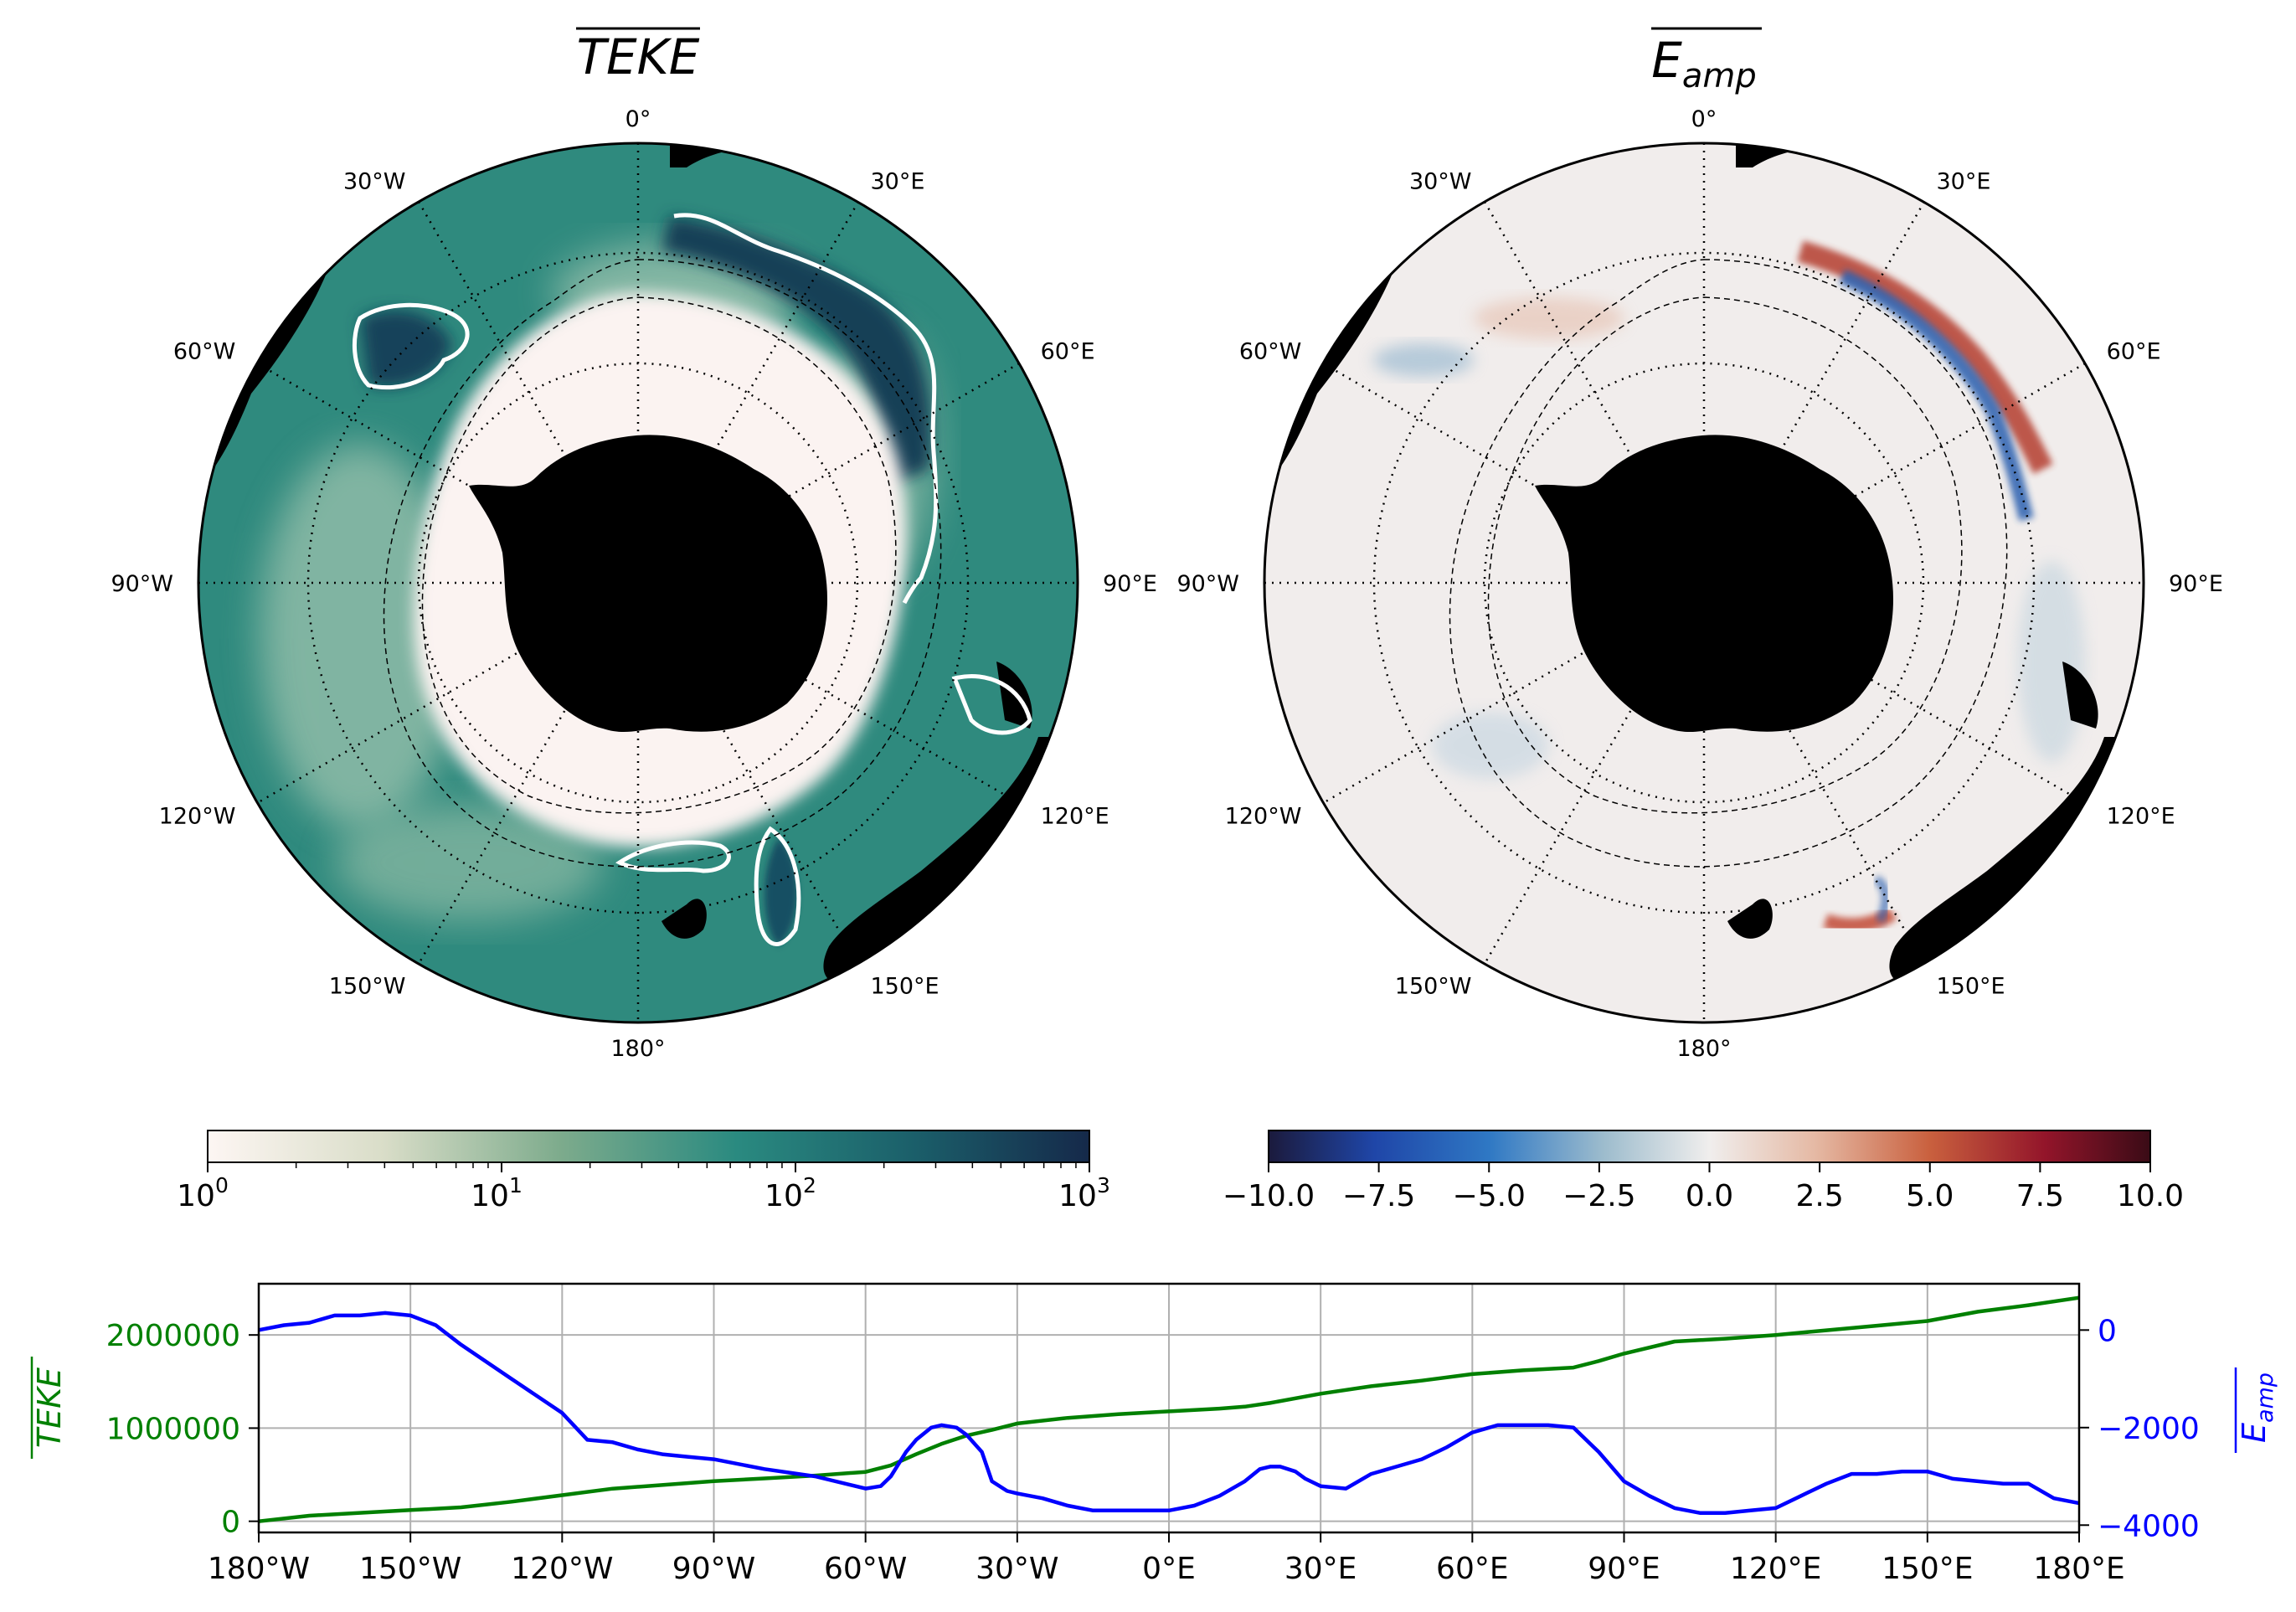 This screenshot has width=2296, height=1612. Describe the element at coordinates (1271, 352) in the screenshot. I see `eamp-meridian-label: 60°W` at that location.